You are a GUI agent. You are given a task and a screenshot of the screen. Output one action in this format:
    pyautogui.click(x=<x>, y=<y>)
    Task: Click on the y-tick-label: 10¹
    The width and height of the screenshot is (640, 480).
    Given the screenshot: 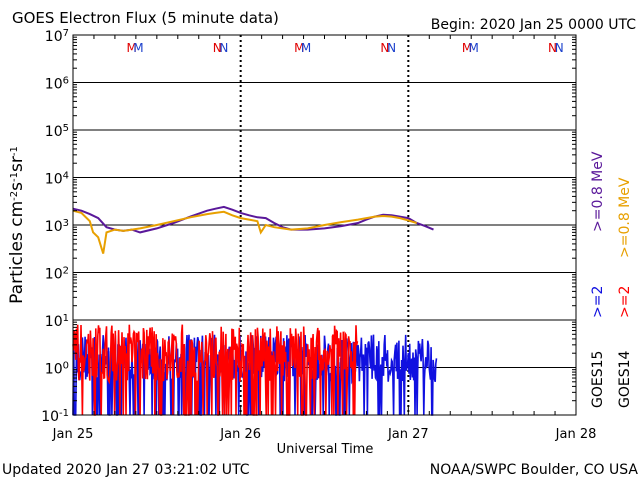 What is the action you would take?
    pyautogui.click(x=57, y=322)
    